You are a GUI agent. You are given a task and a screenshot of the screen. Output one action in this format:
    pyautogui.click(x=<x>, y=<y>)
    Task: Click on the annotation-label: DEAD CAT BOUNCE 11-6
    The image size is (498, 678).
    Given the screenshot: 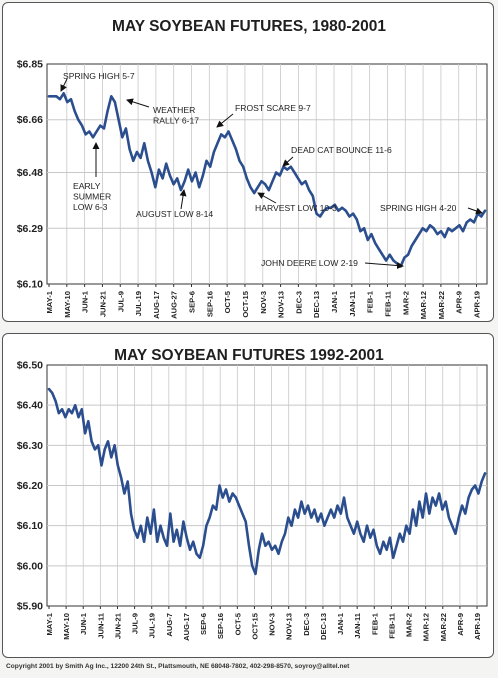 What is the action you would take?
    pyautogui.click(x=341, y=150)
    